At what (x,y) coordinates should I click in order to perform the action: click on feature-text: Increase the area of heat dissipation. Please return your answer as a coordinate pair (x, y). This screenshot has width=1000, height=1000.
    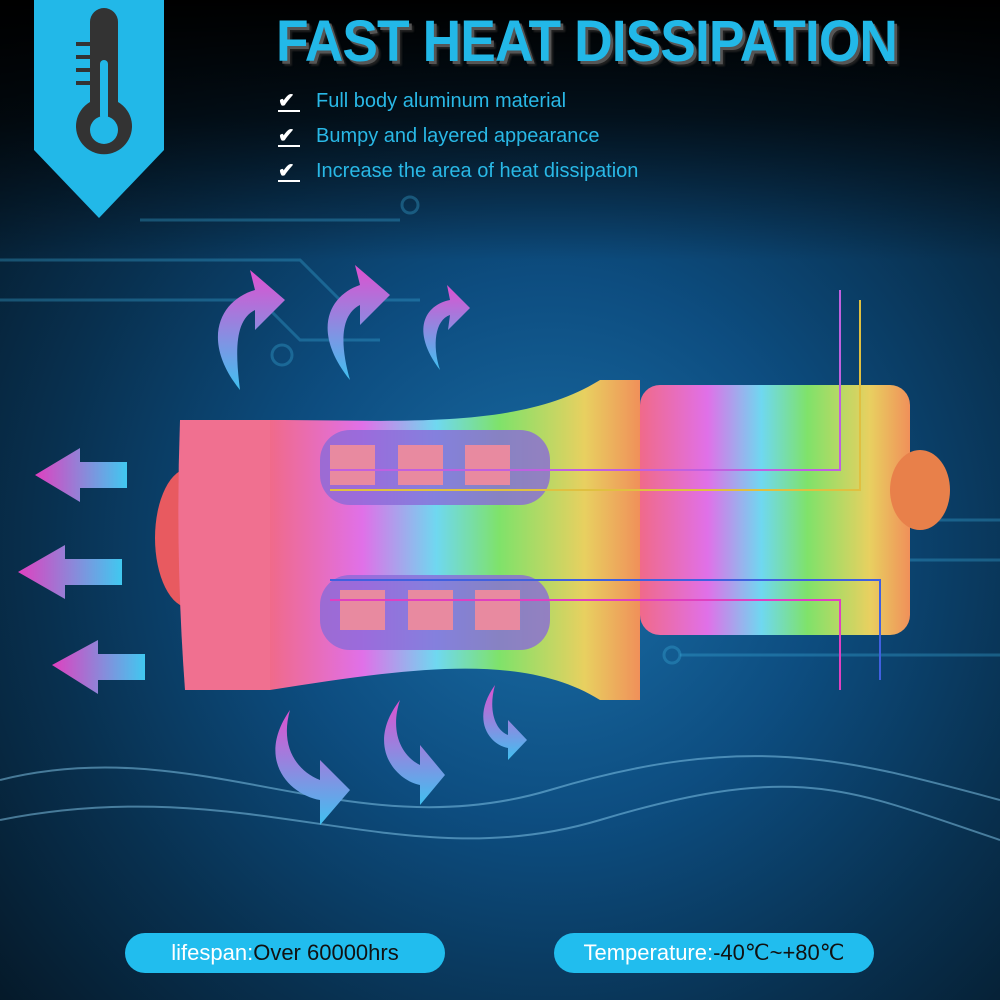
    Looking at the image, I should click on (477, 171).